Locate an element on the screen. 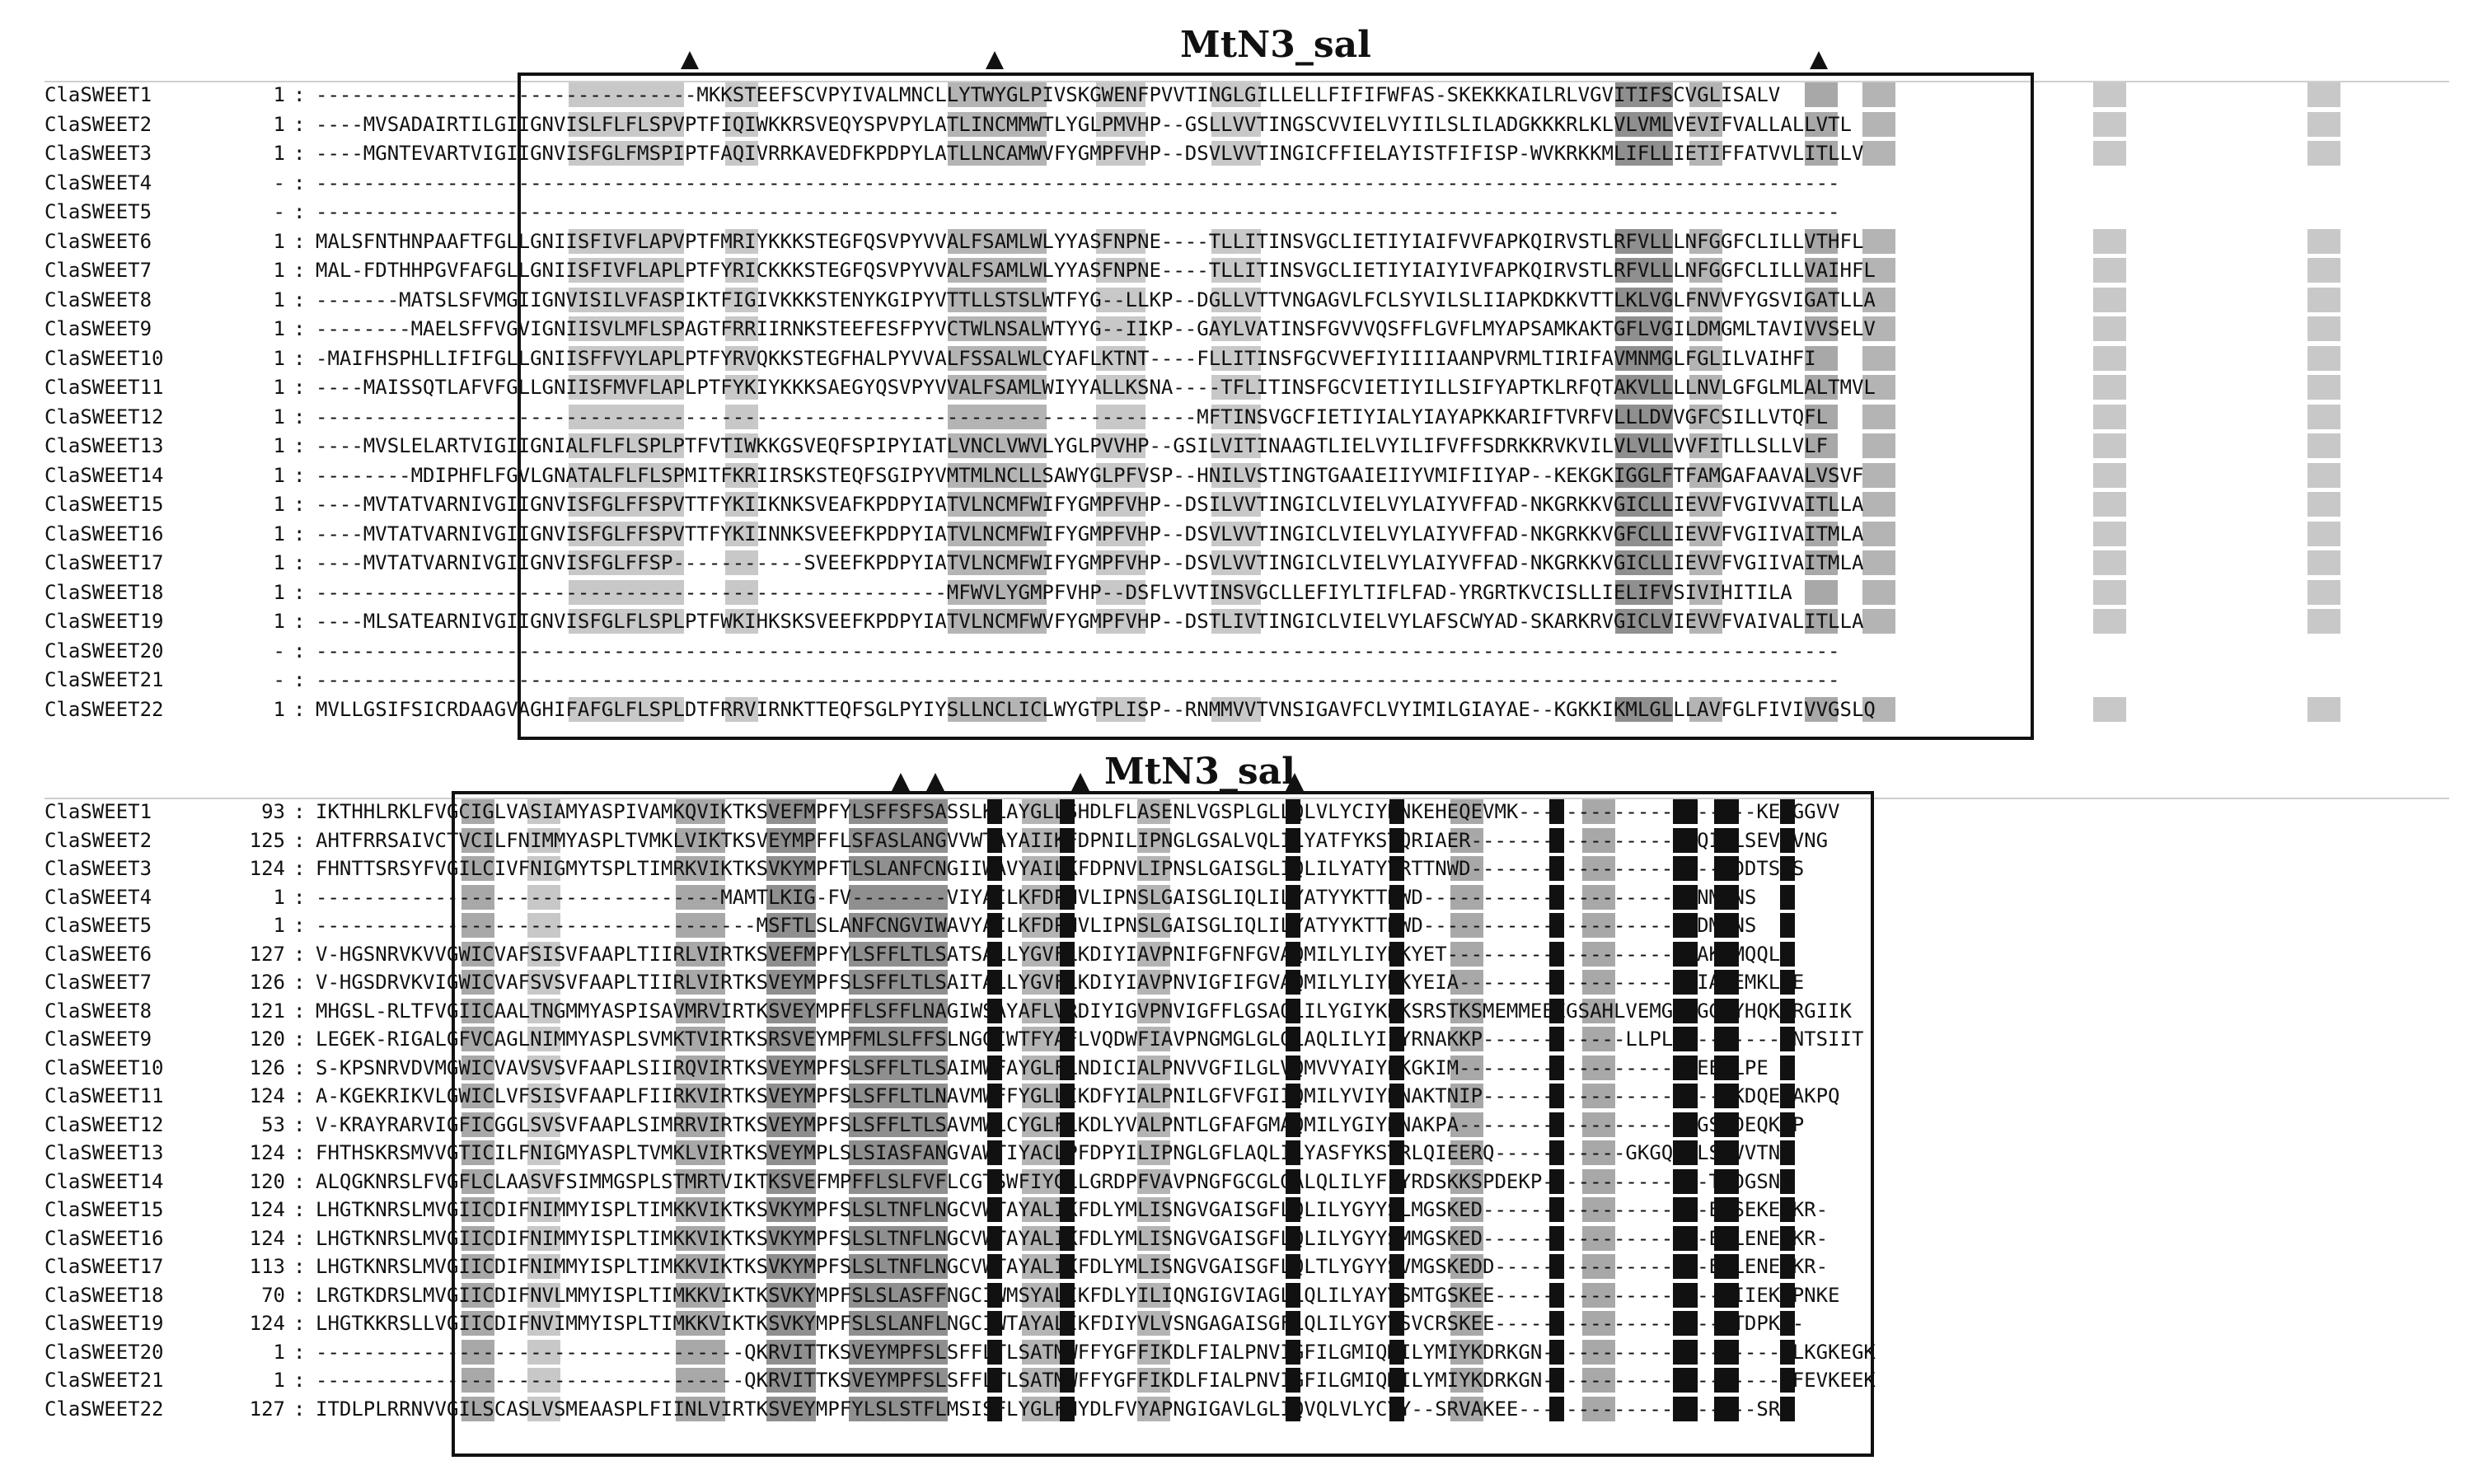  sequence-name: ClaSWEET12 is located at coordinates (104, 417).